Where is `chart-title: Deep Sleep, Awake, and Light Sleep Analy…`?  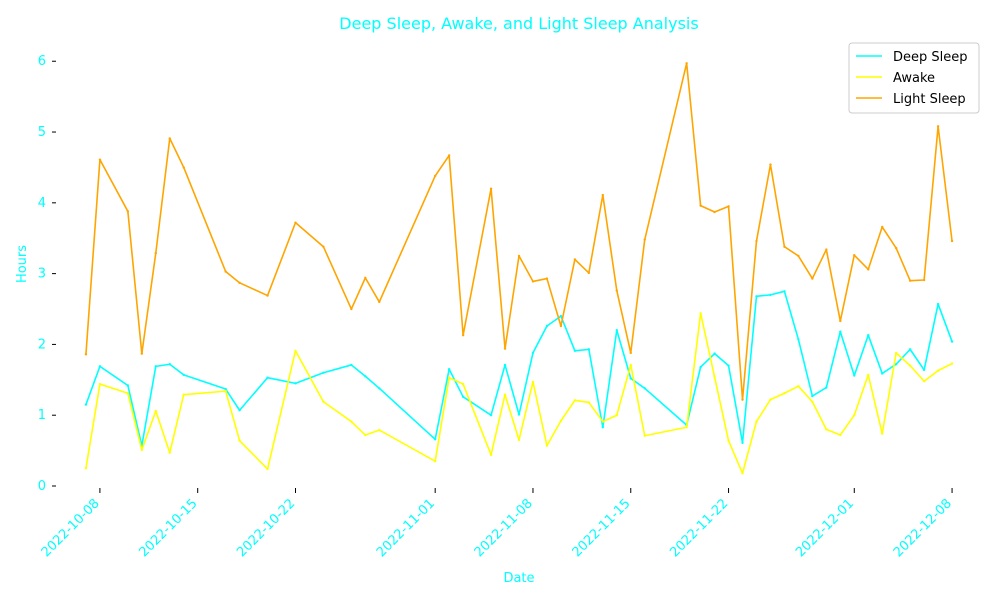 chart-title: Deep Sleep, Awake, and Light Sleep Analy… is located at coordinates (518, 23).